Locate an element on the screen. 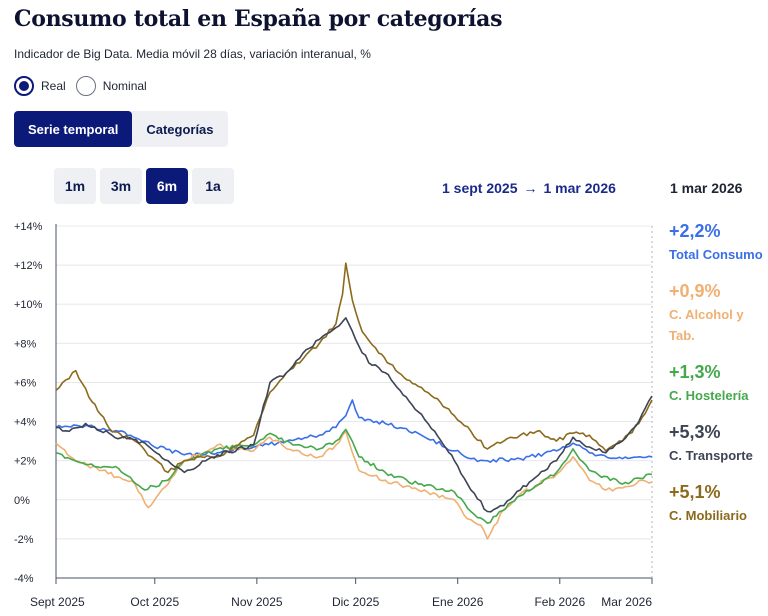  page-title: Consumo total en España por categorías is located at coordinates (258, 19).